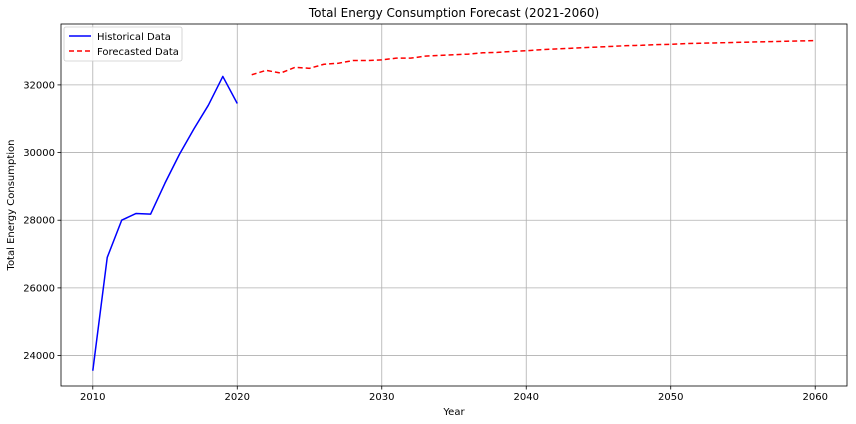 The width and height of the screenshot is (856, 424). Describe the element at coordinates (526, 397) in the screenshot. I see `x-tick-label: 2040` at that location.